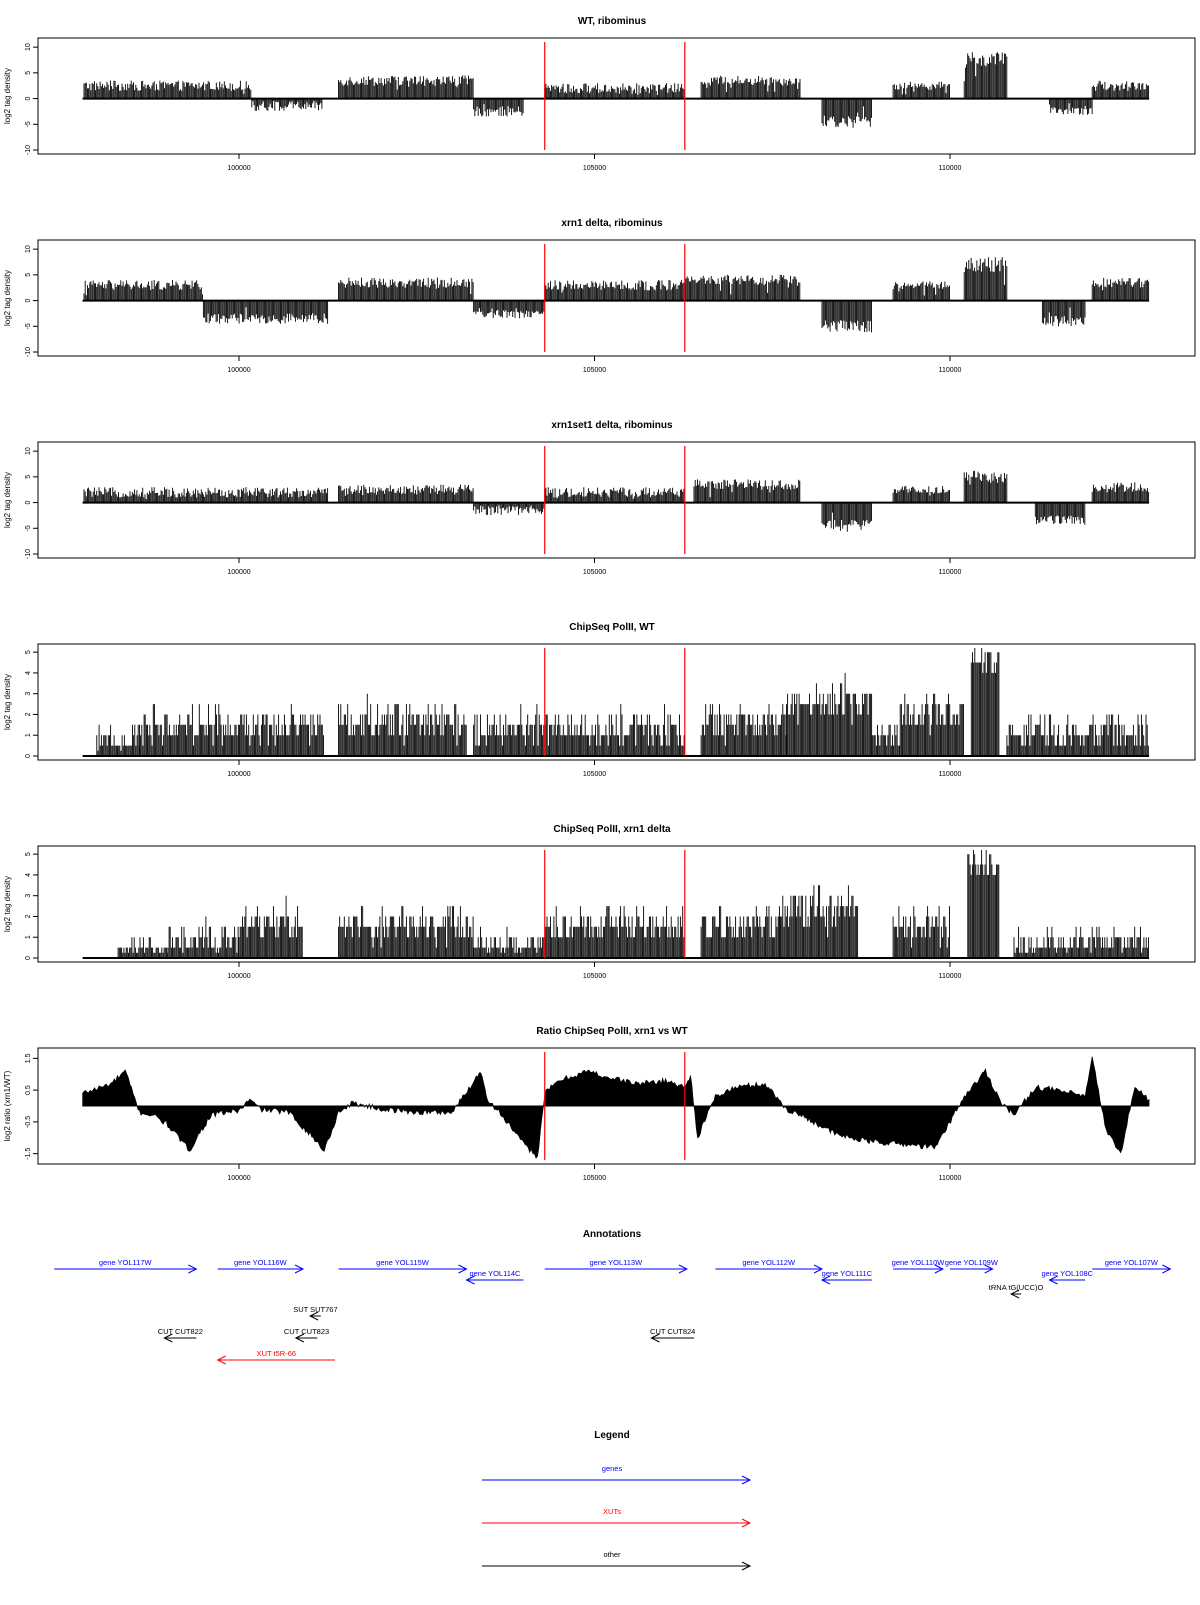 The height and width of the screenshot is (1605, 1200). Describe the element at coordinates (28, 916) in the screenshot. I see `y-tick-label: 2` at that location.